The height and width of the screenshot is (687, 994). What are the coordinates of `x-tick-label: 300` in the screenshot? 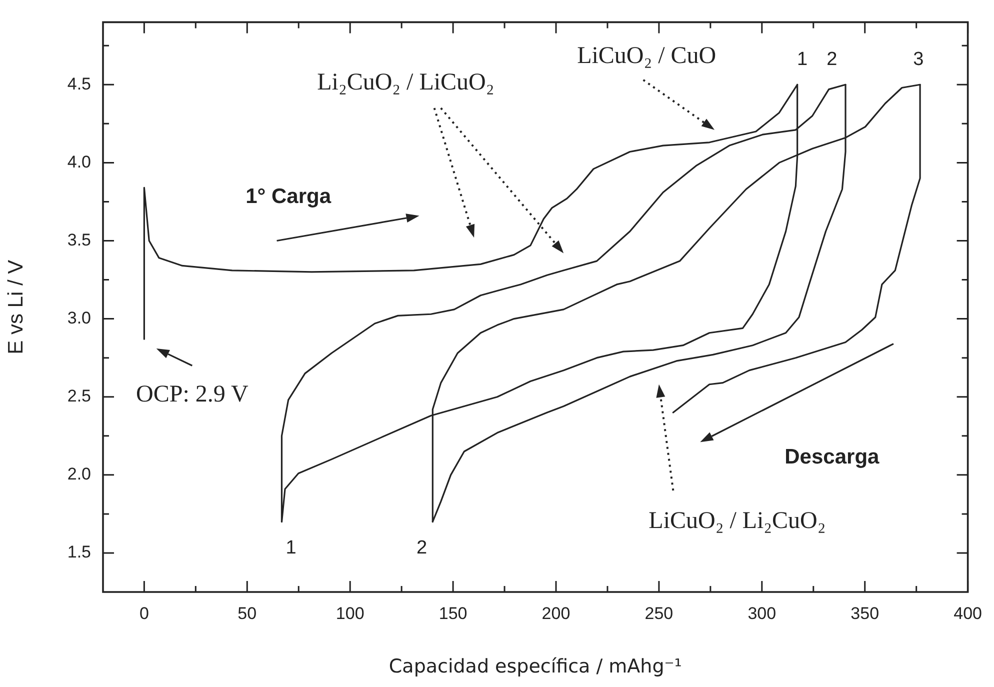 It's located at (762, 613).